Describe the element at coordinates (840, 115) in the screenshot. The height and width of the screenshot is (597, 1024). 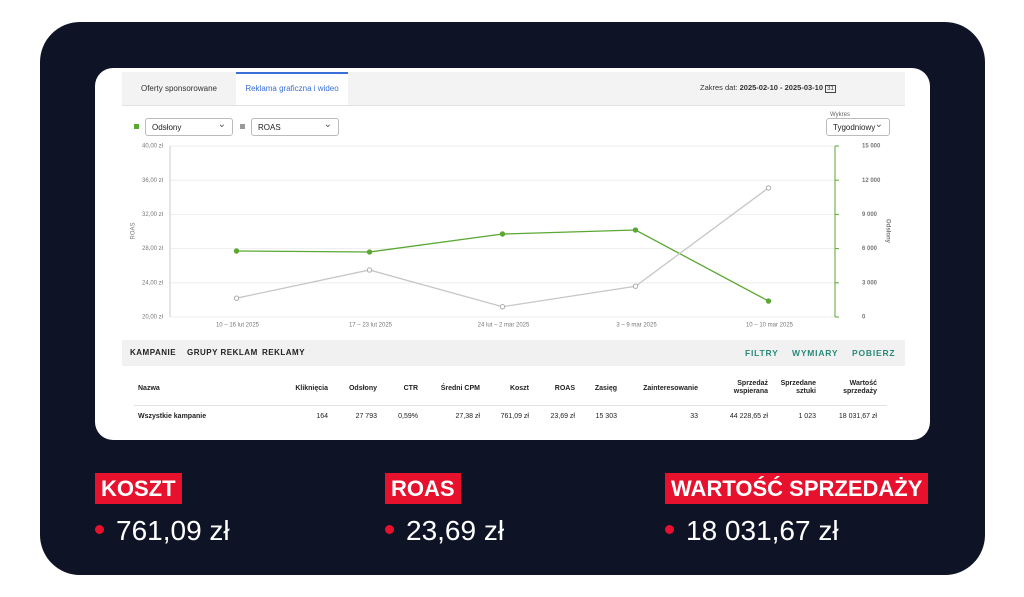
I see `chart-select-label: Wykres` at that location.